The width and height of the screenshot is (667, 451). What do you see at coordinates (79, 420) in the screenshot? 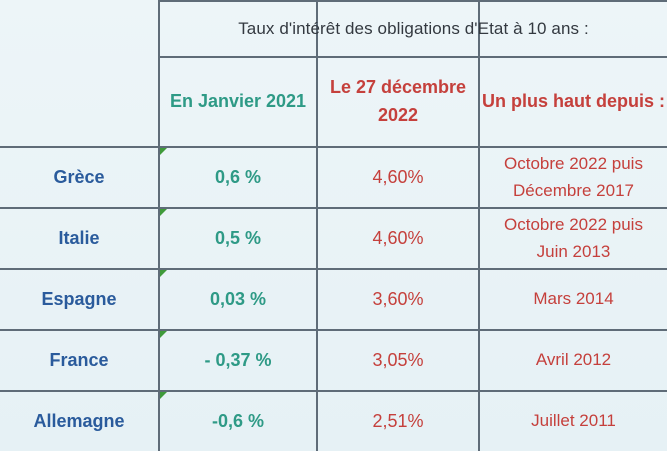
I see `country-germany: Allemagne` at bounding box center [79, 420].